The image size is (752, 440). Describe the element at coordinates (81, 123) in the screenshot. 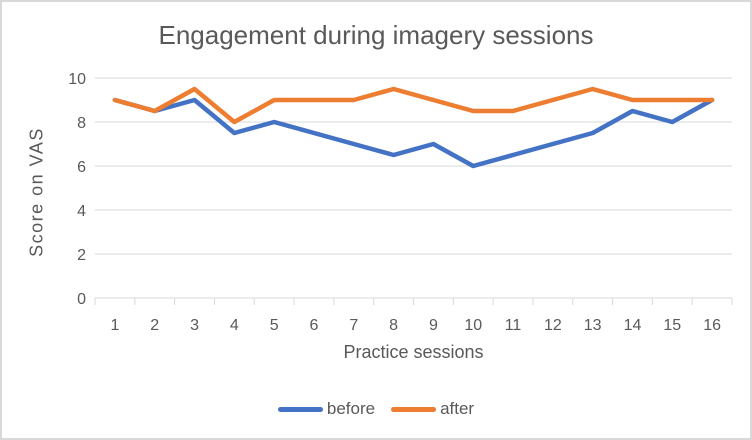

I see `y-tick-label: 8` at that location.